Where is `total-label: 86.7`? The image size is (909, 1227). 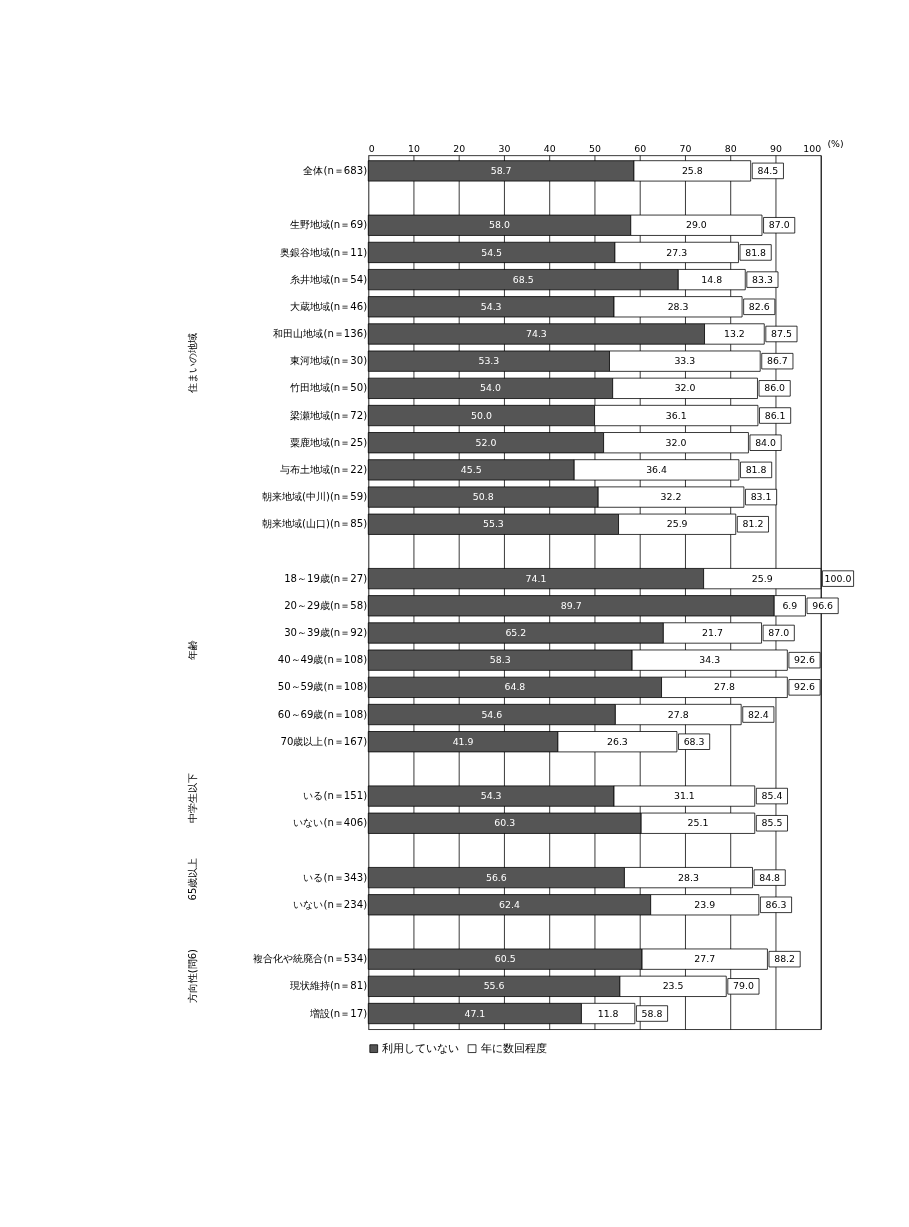
total-label: 86.7 is located at coordinates (777, 361).